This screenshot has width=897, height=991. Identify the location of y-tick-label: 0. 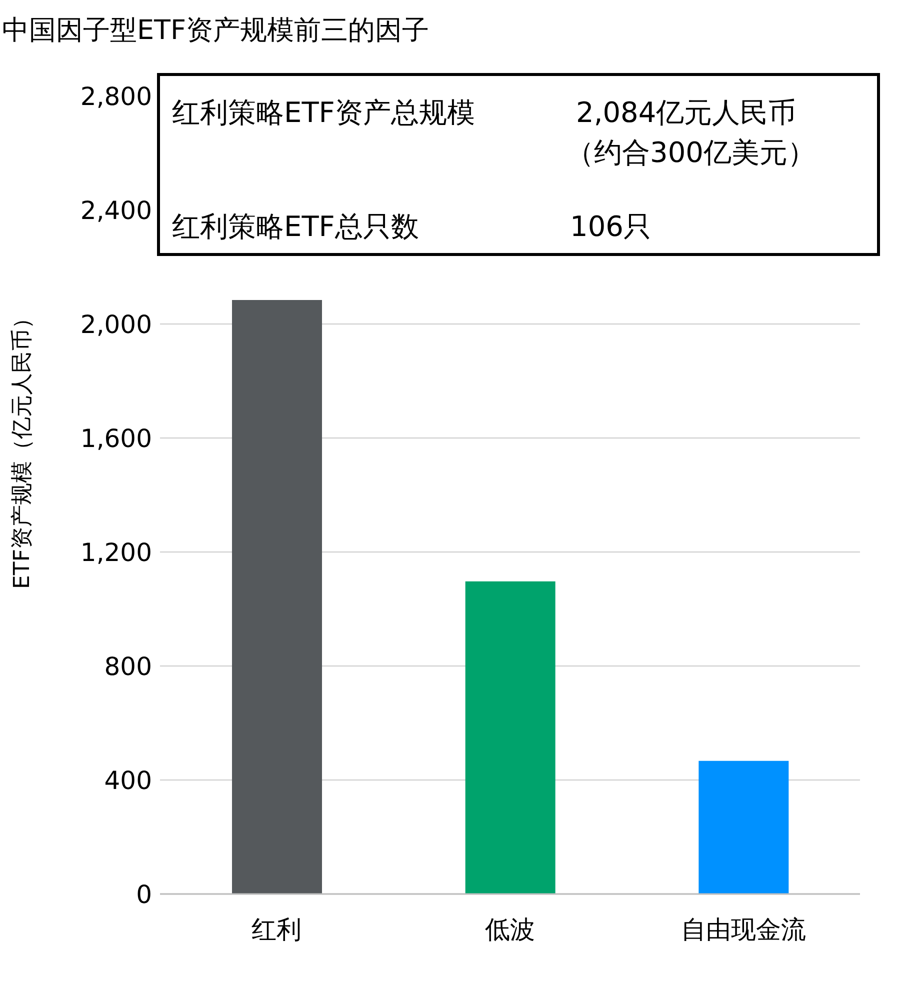
(144, 894).